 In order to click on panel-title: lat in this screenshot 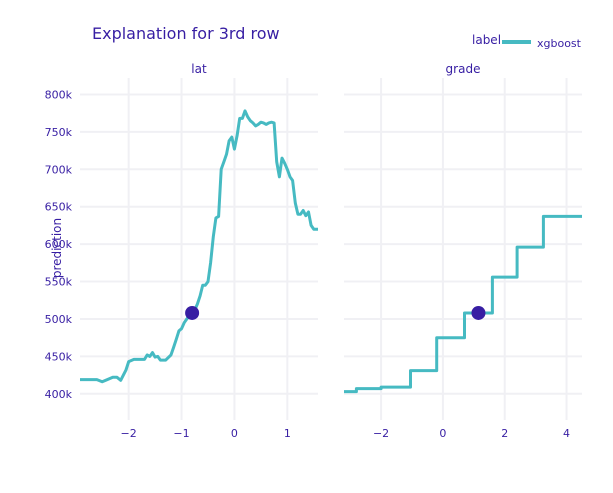, I will do `click(199, 69)`.